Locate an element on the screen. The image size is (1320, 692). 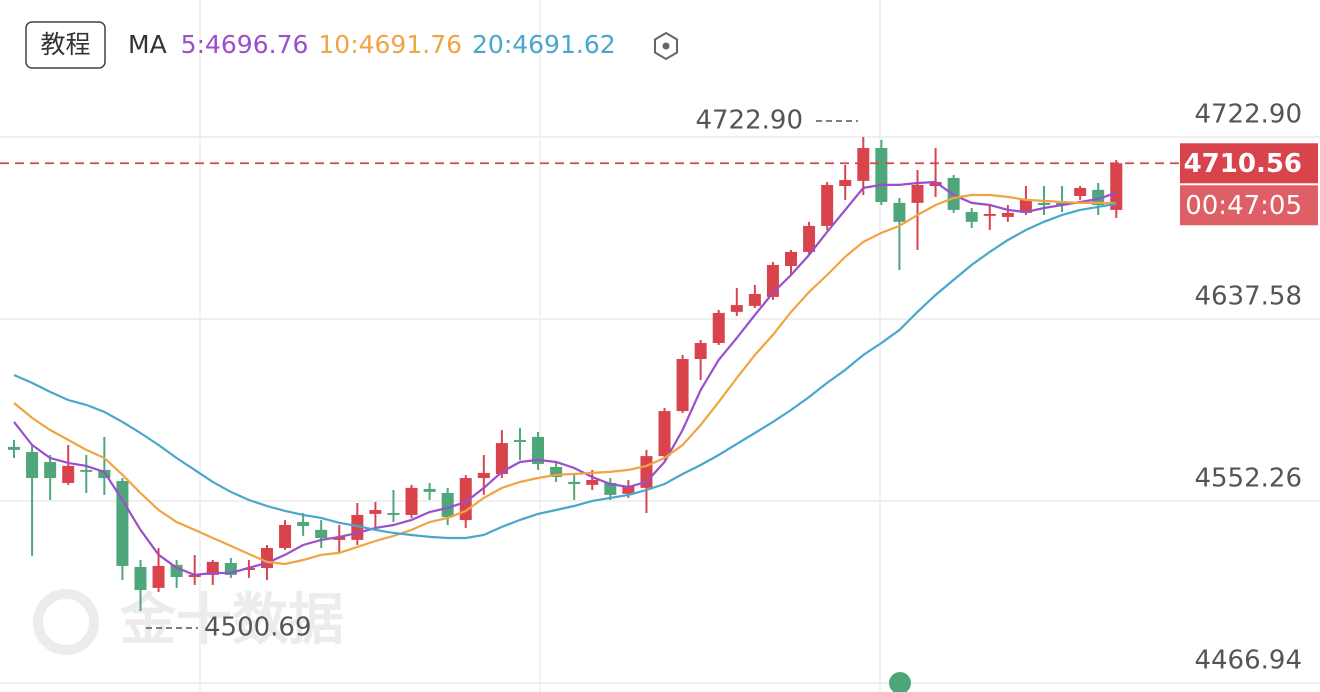
settings-hexagon is located at coordinates (666, 46).